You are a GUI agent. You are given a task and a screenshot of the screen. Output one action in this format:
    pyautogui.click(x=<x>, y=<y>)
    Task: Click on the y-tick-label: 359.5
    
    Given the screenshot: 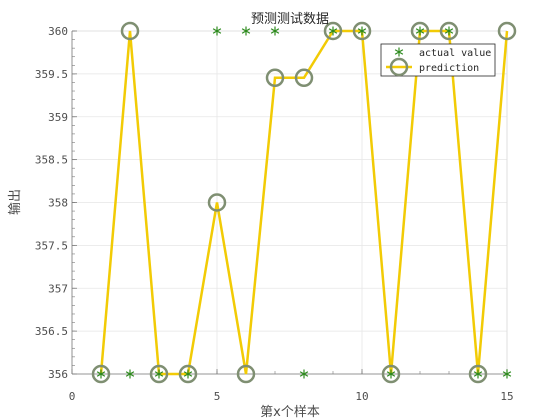 What is the action you would take?
    pyautogui.click(x=51, y=74)
    